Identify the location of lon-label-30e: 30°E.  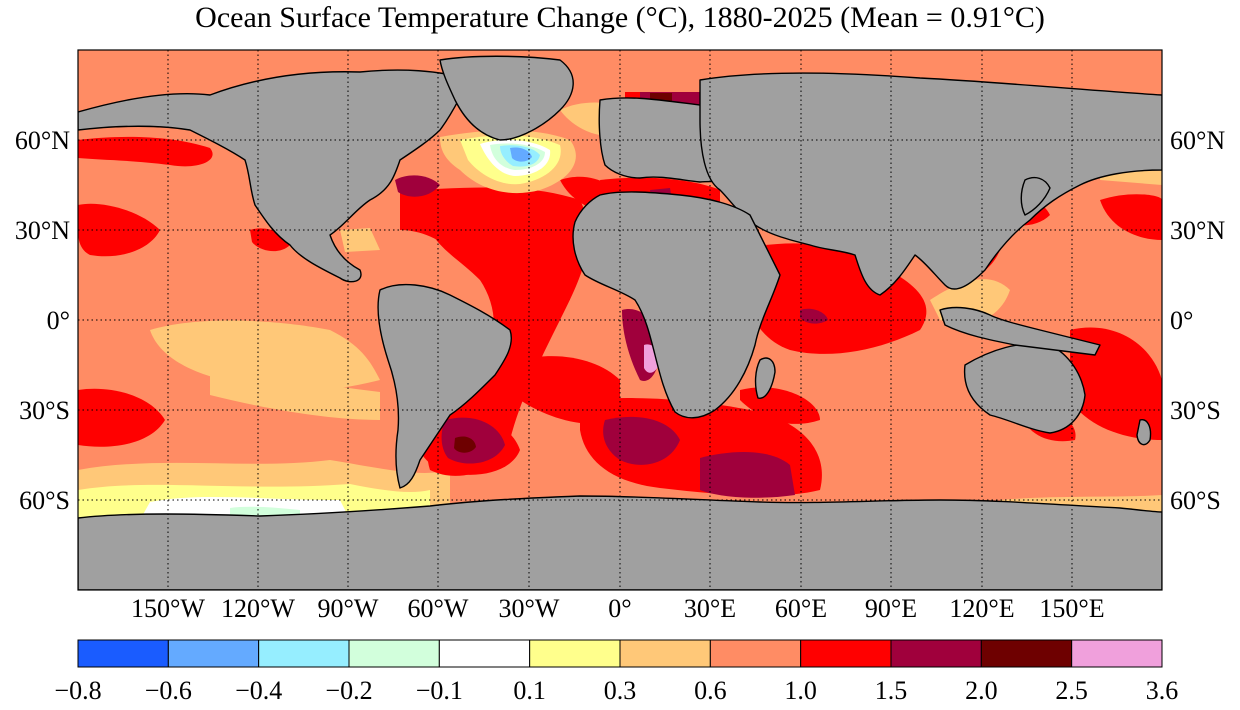
(710, 608).